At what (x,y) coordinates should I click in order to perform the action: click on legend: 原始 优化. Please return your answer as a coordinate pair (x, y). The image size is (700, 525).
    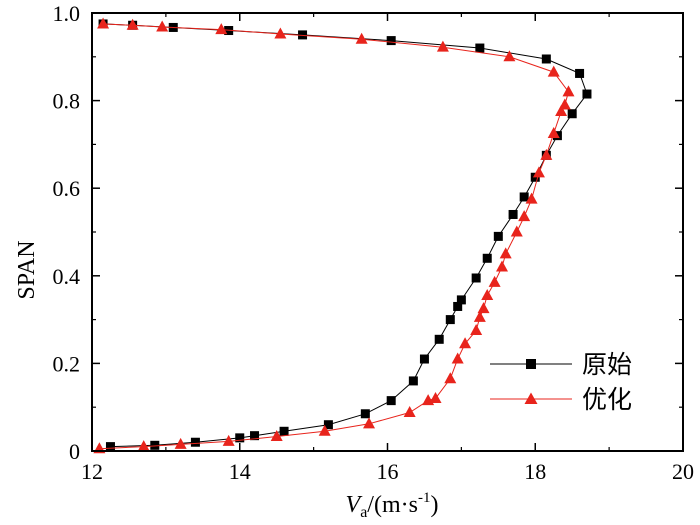
    Looking at the image, I should click on (561, 382).